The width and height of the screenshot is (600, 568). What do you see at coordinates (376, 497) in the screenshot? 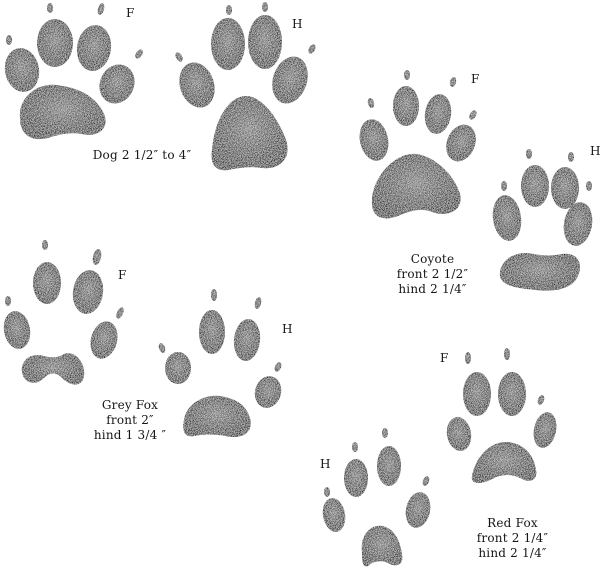
I see `red-fox-hind-print` at bounding box center [376, 497].